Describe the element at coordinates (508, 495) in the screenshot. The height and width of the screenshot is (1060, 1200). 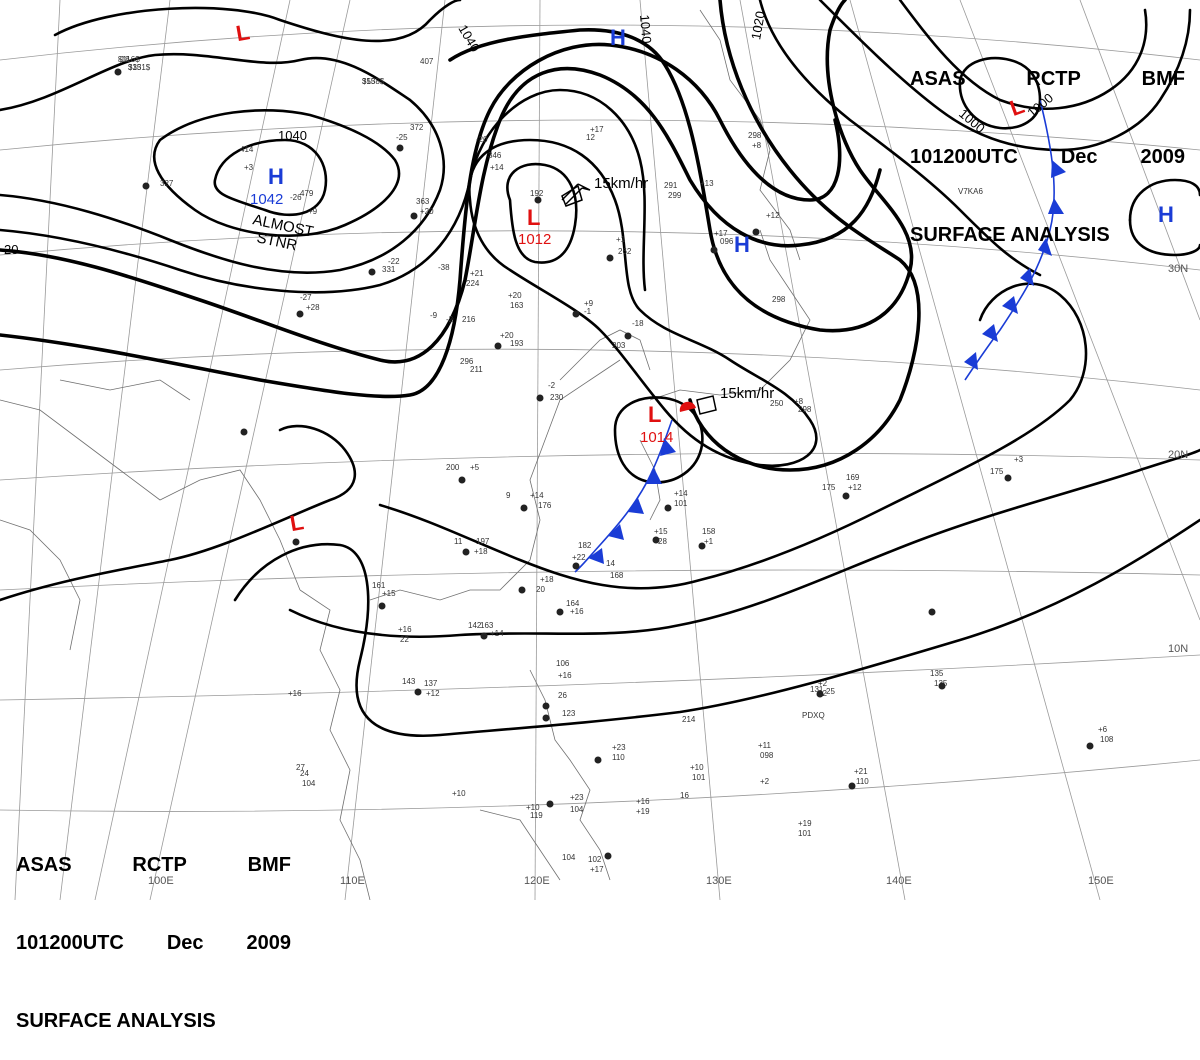
I see `station-value: 9` at that location.